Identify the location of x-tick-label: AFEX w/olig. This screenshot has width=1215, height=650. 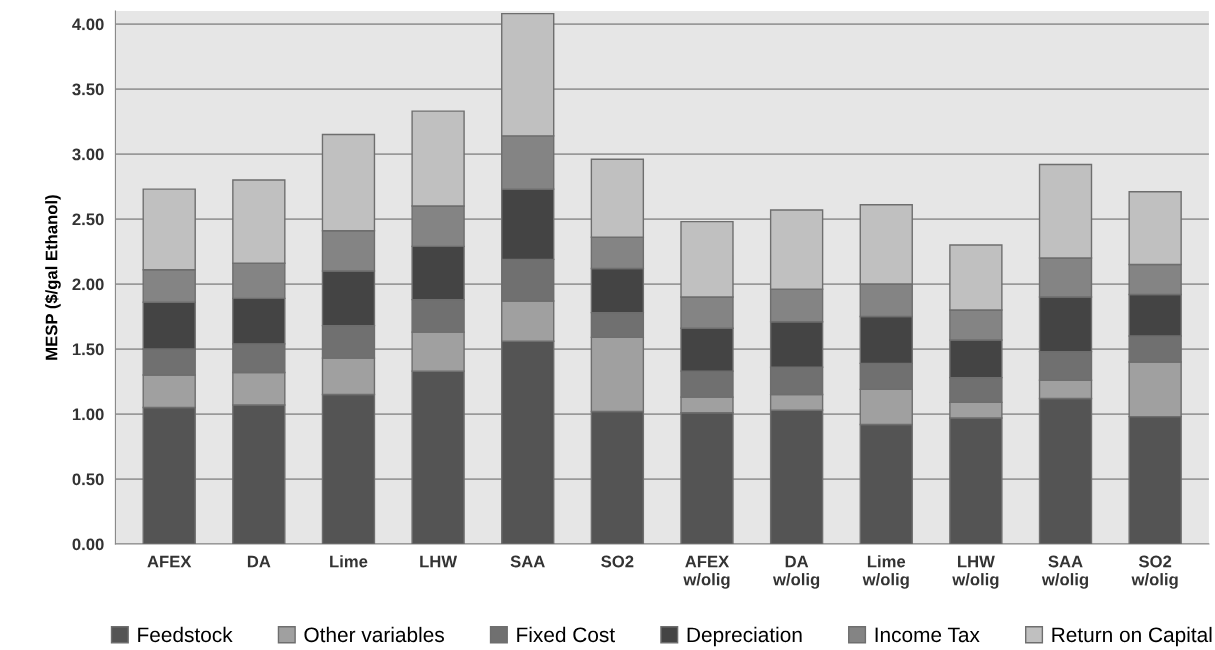
(706, 572).